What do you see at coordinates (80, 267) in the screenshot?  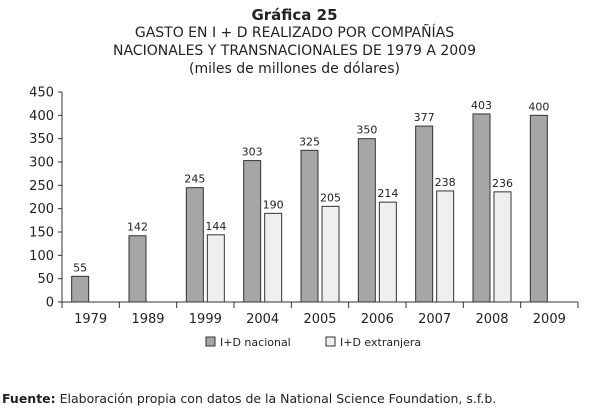 I see `data-label: 55` at bounding box center [80, 267].